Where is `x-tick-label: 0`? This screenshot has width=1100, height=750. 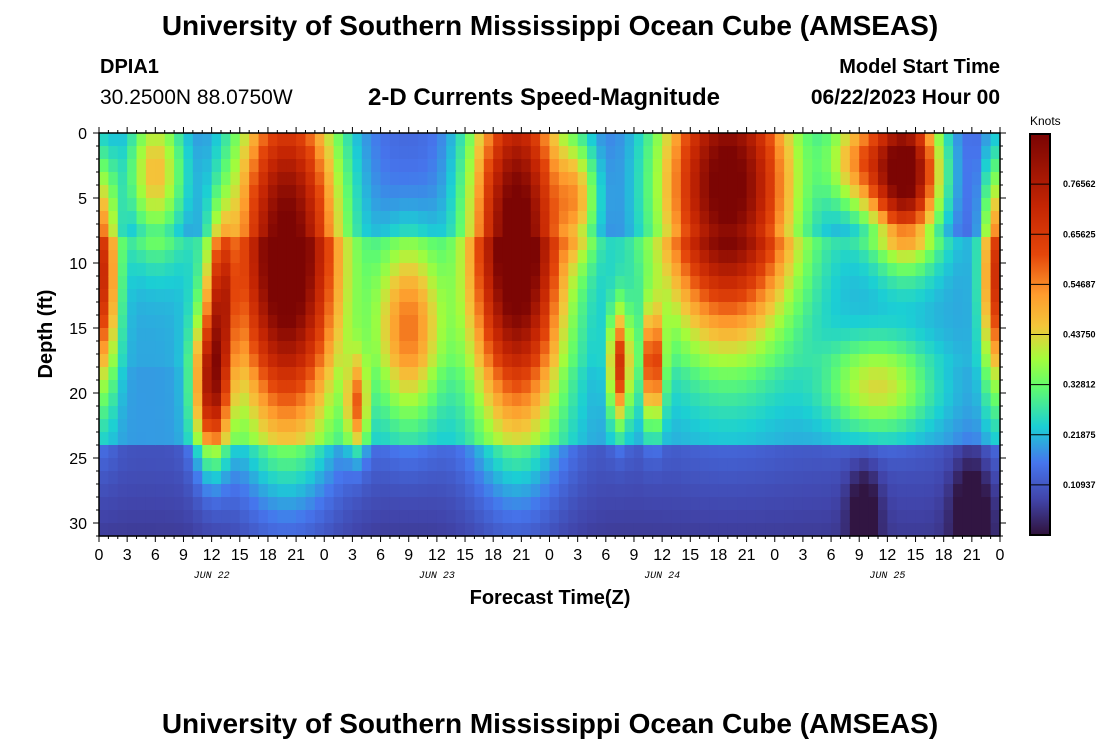 x-tick-label: 0 is located at coordinates (549, 555).